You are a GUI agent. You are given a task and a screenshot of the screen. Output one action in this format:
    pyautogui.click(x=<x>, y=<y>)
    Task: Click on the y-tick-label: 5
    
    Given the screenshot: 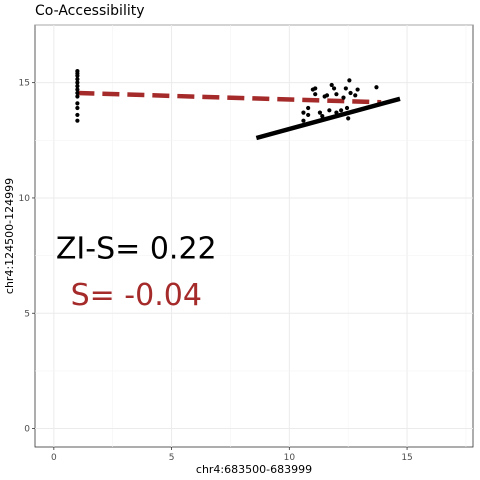 What is the action you would take?
    pyautogui.click(x=27, y=314)
    